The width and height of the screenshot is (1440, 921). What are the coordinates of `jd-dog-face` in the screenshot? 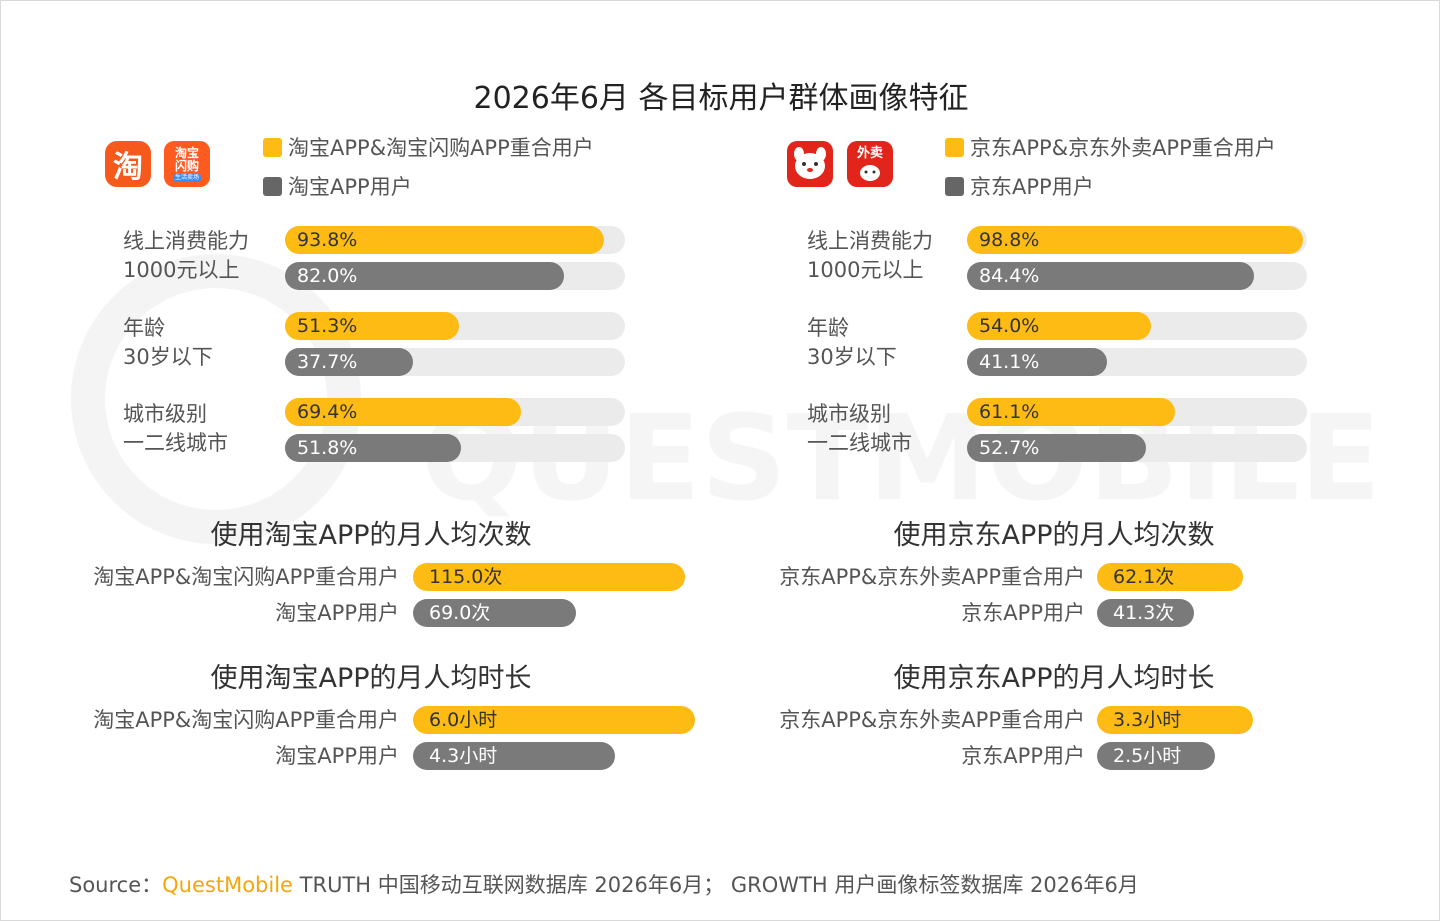 It's located at (810, 163).